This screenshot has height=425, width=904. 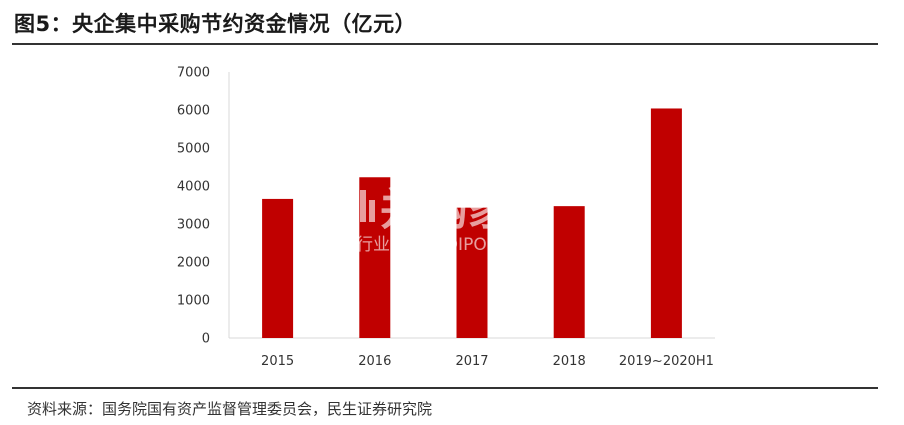 I want to click on y-tick-label: 5000, so click(x=193, y=149).